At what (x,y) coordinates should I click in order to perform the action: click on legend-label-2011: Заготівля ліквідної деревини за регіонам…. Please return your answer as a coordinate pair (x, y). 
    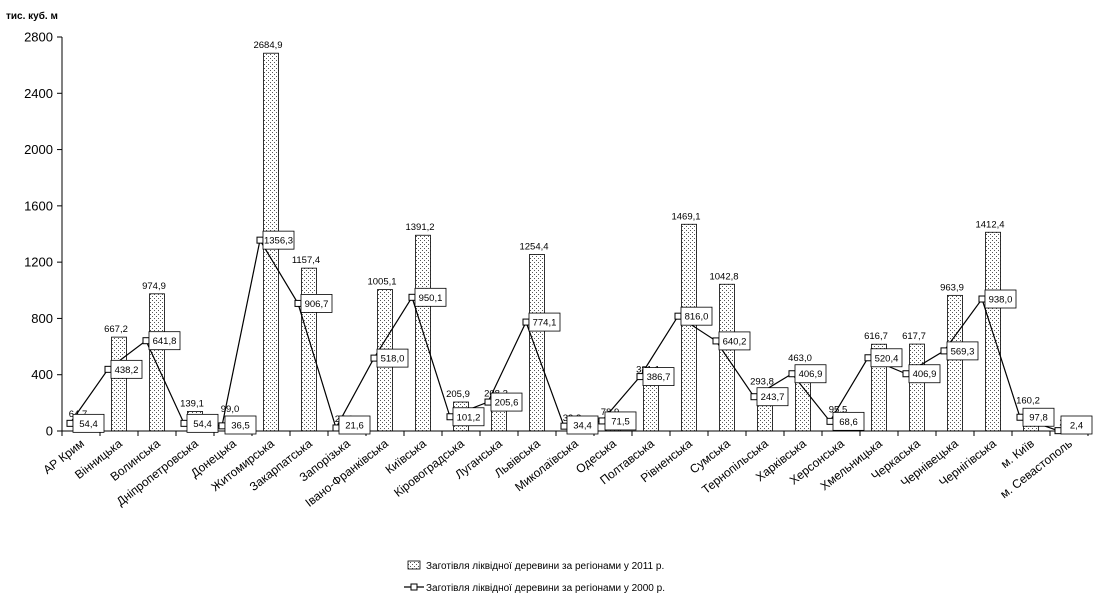
    Looking at the image, I should click on (545, 566).